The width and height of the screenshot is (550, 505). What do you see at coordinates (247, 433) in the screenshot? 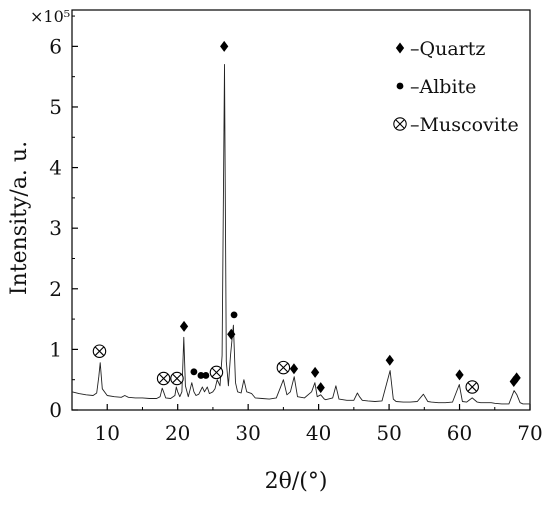
I see `x-tick-label: 30` at bounding box center [247, 433].